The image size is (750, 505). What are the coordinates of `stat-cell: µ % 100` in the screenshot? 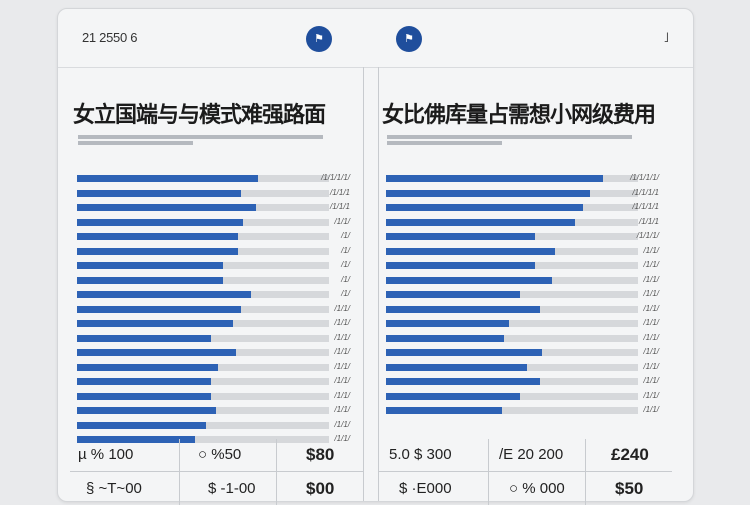 It's located at (106, 454).